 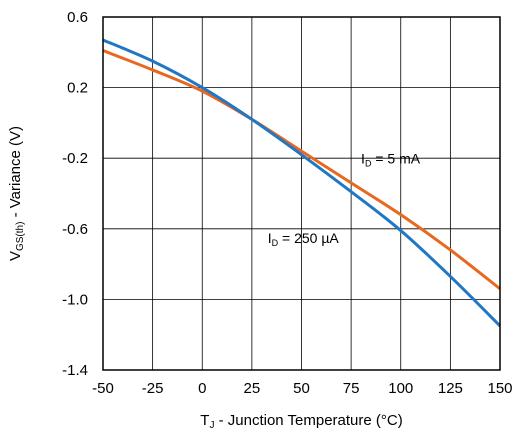 What do you see at coordinates (400, 388) in the screenshot?
I see `x-tick-label: 100` at bounding box center [400, 388].